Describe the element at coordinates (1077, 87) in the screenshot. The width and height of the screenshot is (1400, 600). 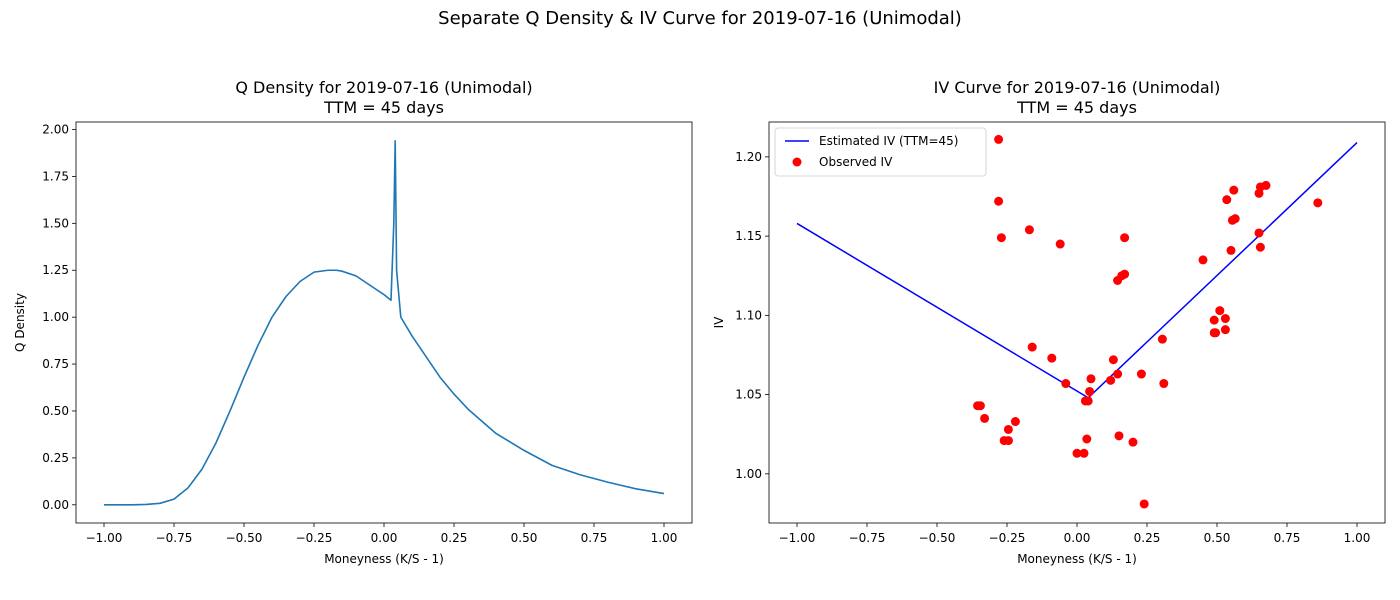
I see `axes-title: IV Curve for 2019-07-16 (Unimodal)` at that location.